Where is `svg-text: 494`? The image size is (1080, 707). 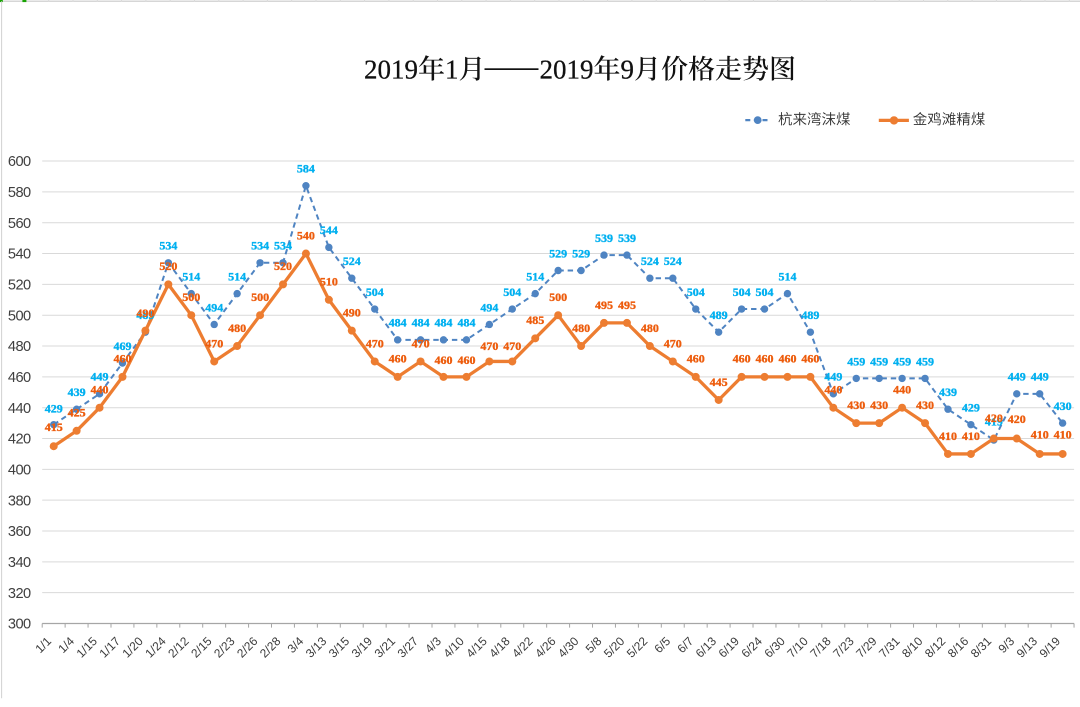 svg-text: 494 is located at coordinates (489, 307).